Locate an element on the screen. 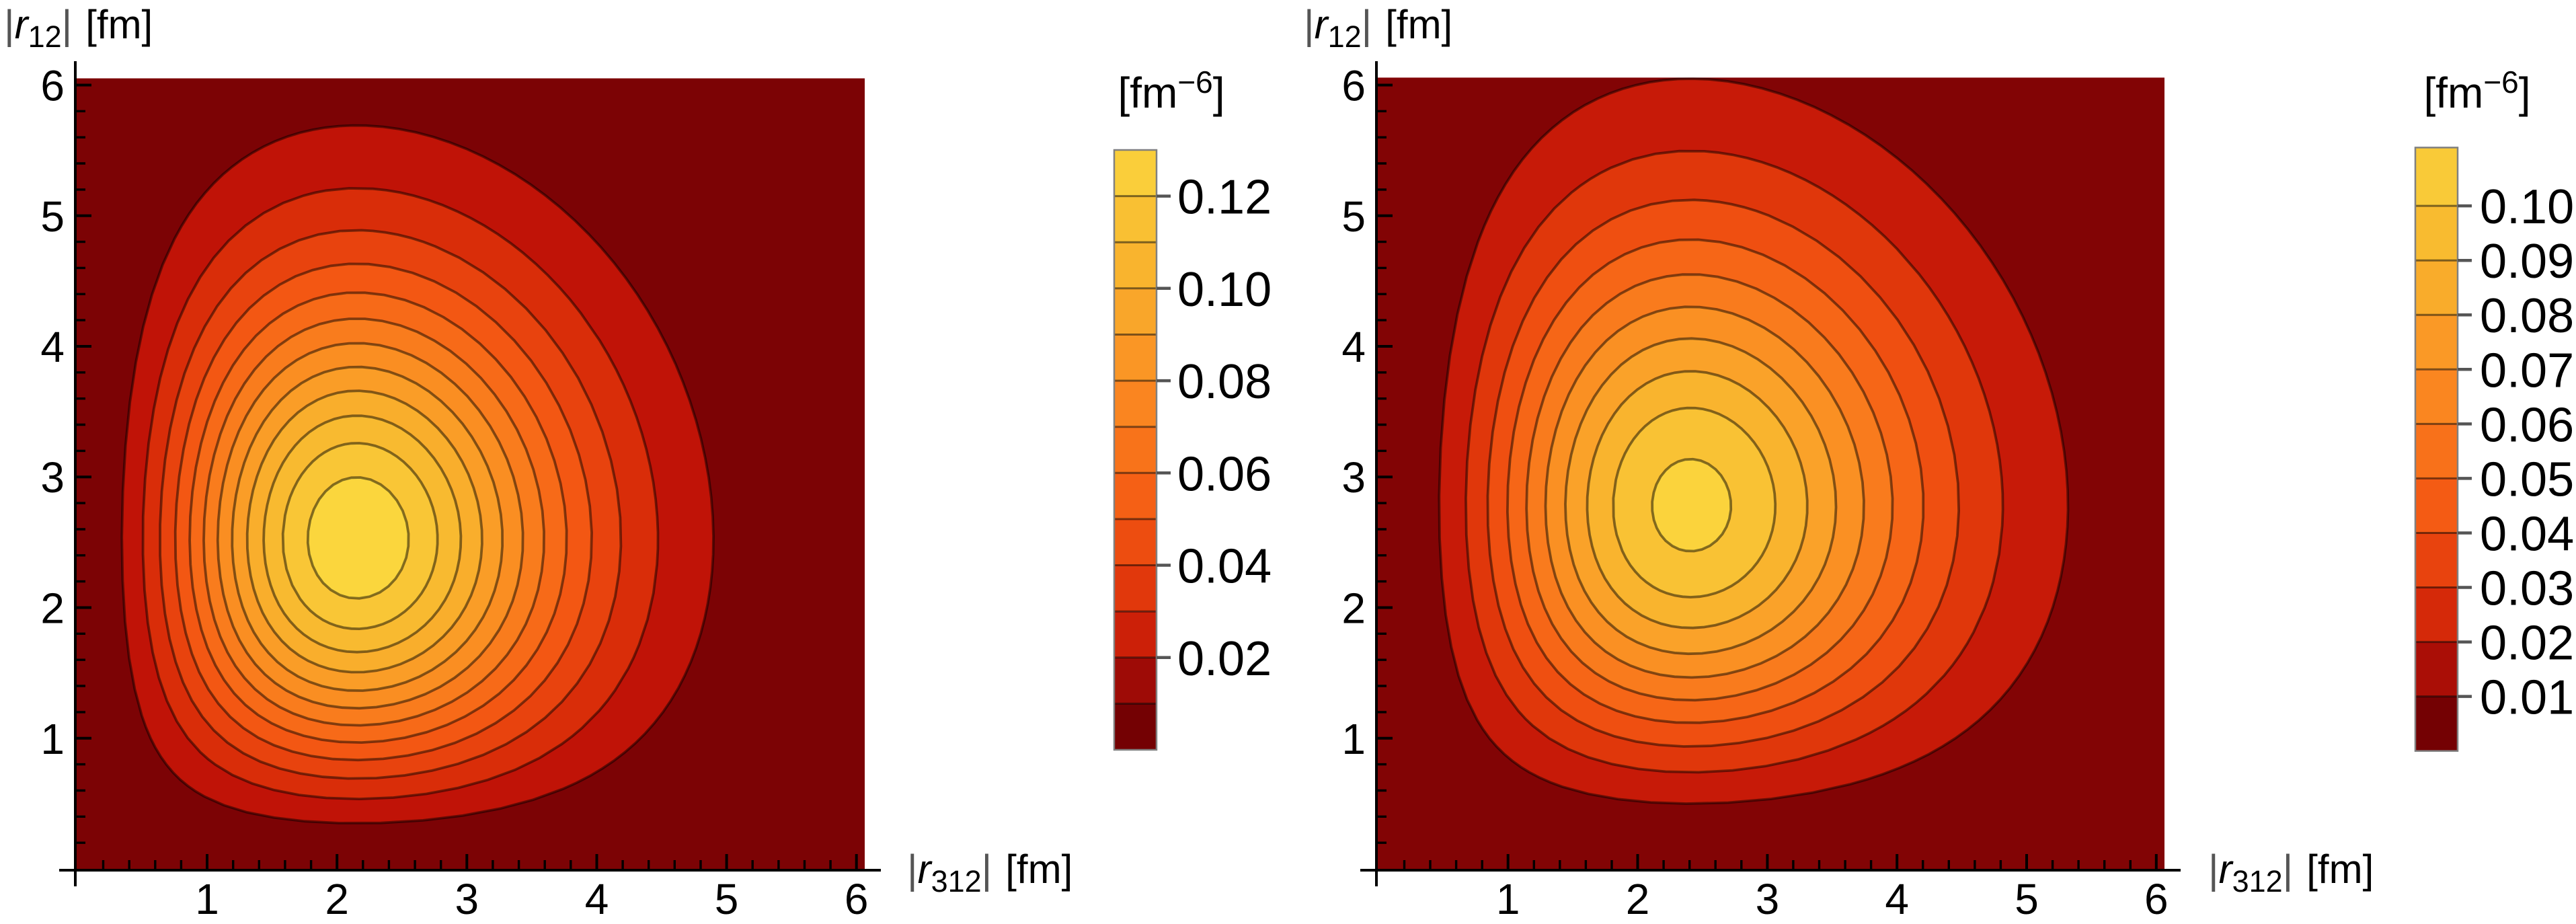 The image size is (2576, 924). svg-text: 0.07 is located at coordinates (2527, 371).